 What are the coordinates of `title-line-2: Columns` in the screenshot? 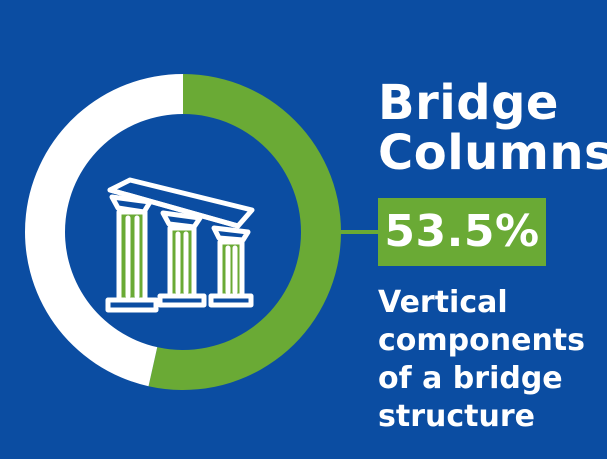 It's located at (492, 153).